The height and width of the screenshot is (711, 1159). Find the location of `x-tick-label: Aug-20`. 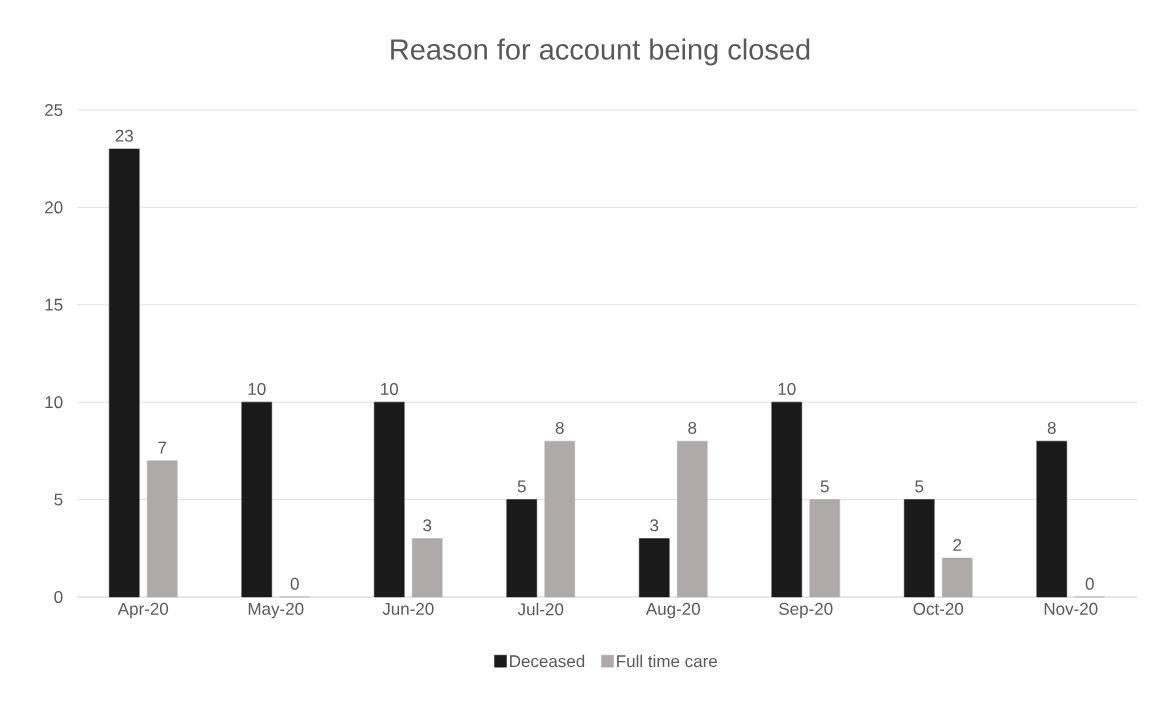

x-tick-label: Aug-20 is located at coordinates (672, 610).